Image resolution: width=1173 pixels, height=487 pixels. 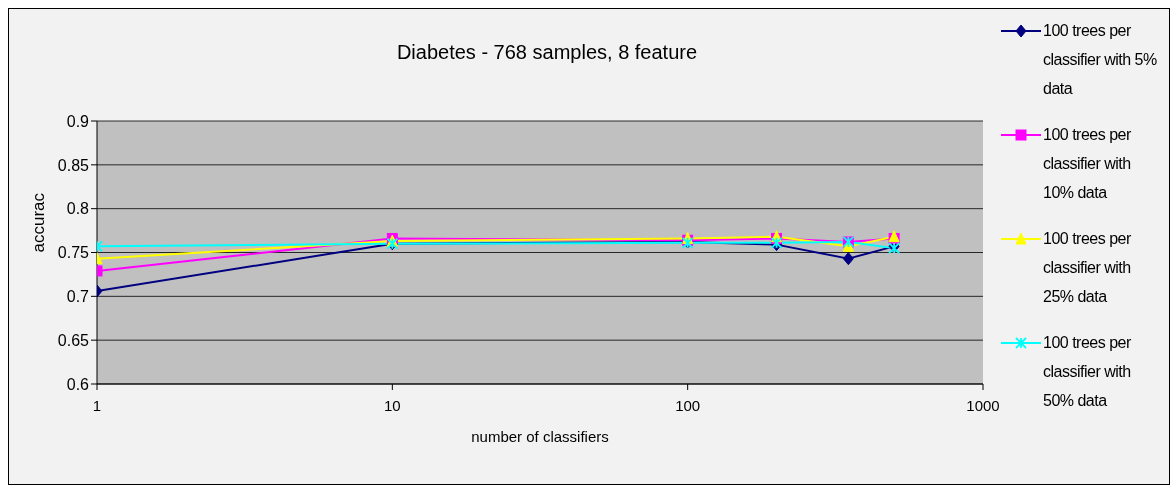 What do you see at coordinates (1087, 268) in the screenshot?
I see `legend-label: 100 trees per classifier with 25% data` at bounding box center [1087, 268].